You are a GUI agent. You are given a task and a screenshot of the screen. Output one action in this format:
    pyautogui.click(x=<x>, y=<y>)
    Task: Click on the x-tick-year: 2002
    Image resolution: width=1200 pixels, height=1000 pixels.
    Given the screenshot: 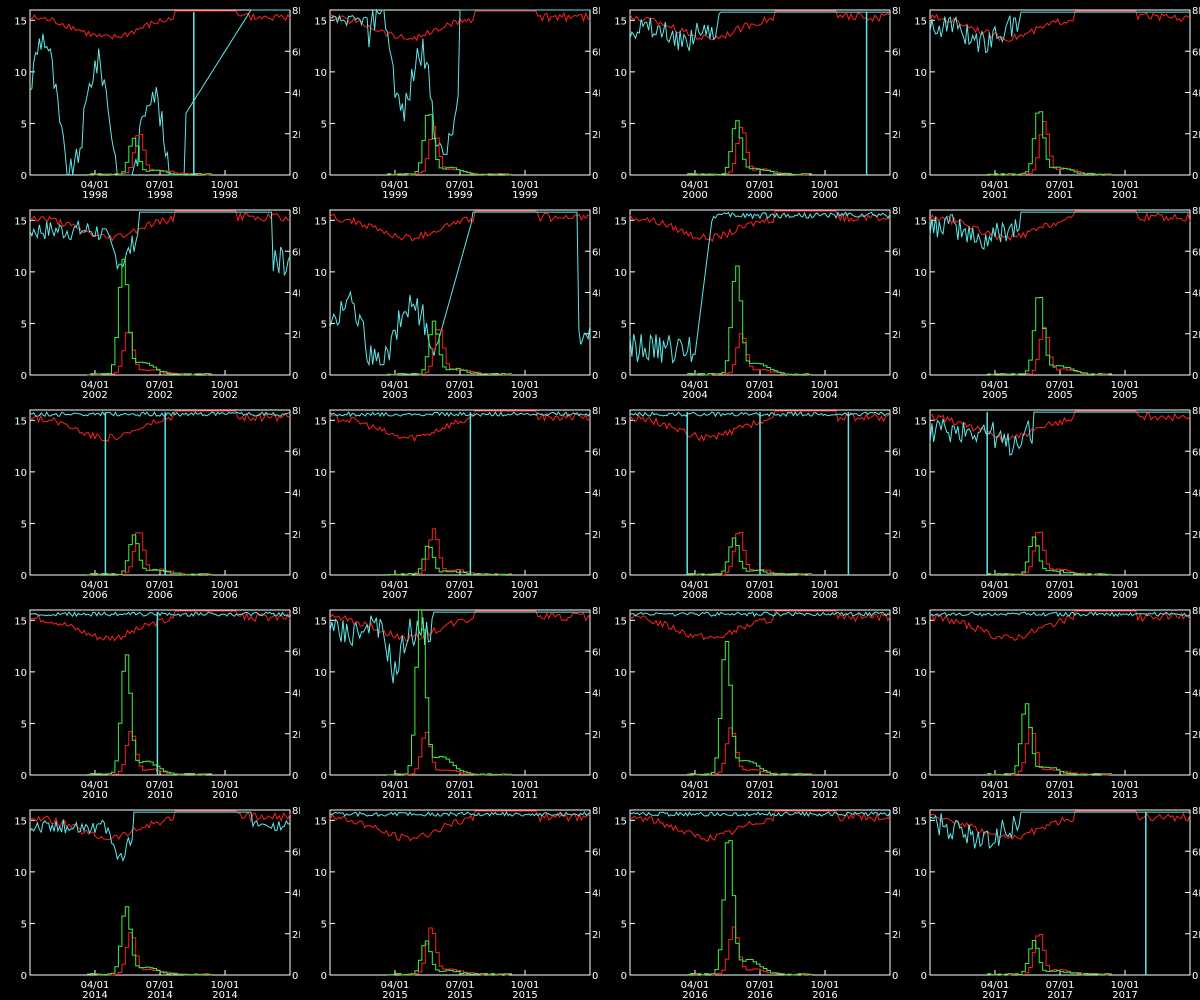 What is the action you would take?
    pyautogui.click(x=94, y=395)
    